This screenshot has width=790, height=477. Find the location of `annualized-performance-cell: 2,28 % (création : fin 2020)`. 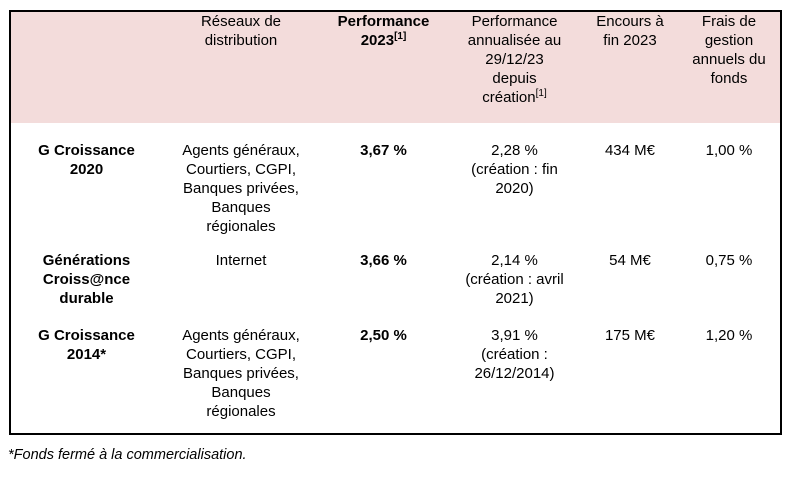

annualized-performance-cell: 2,28 % (création : fin 2020) is located at coordinates (514, 169).